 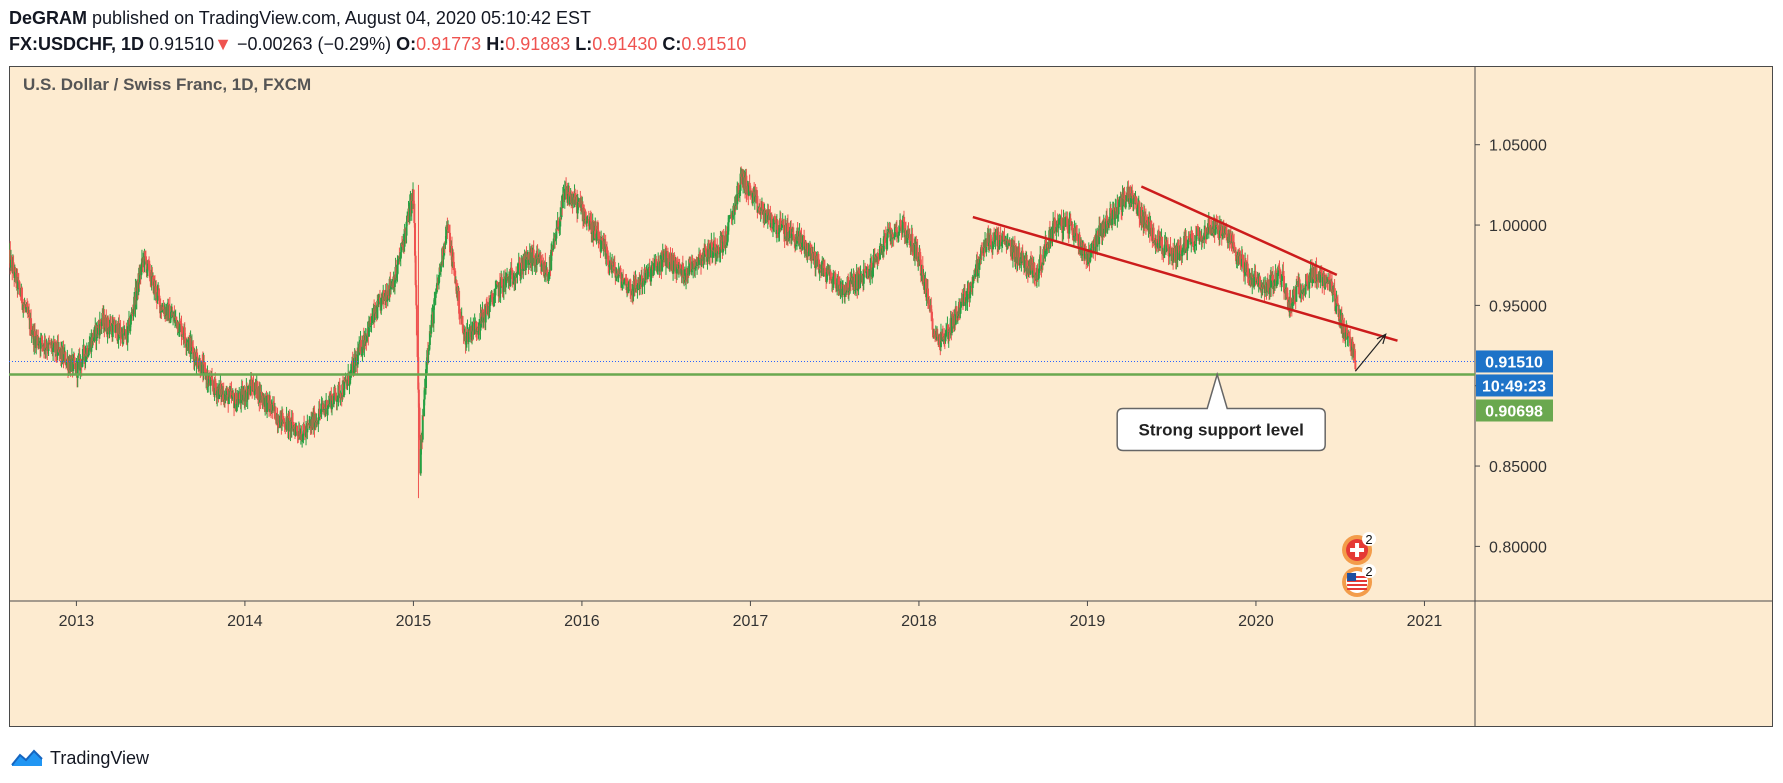 What do you see at coordinates (1357, 585) in the screenshot?
I see `us-stripe` at bounding box center [1357, 585].